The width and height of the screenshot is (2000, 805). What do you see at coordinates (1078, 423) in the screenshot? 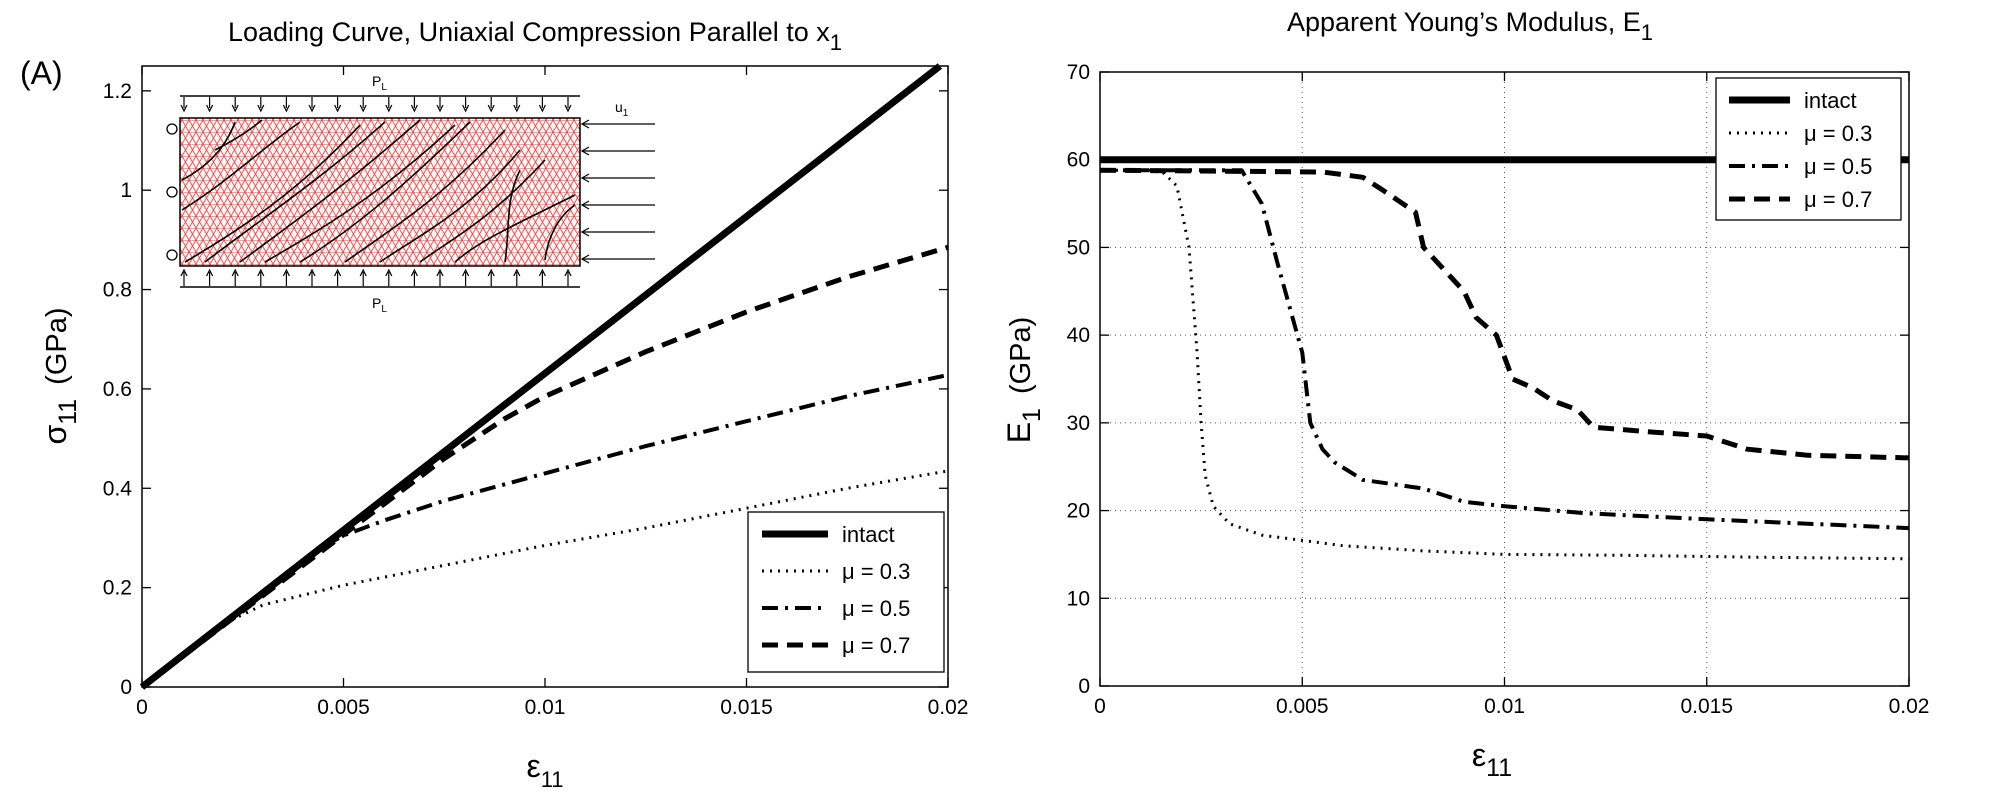
I see `y-tick-label: 30` at bounding box center [1078, 423].